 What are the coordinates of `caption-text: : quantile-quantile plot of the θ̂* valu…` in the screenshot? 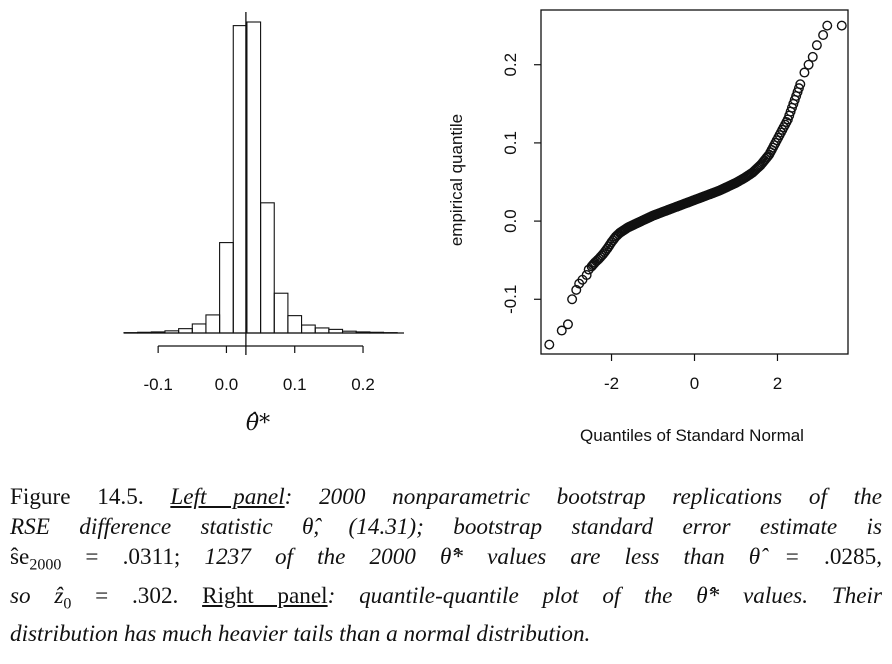 It's located at (604, 595).